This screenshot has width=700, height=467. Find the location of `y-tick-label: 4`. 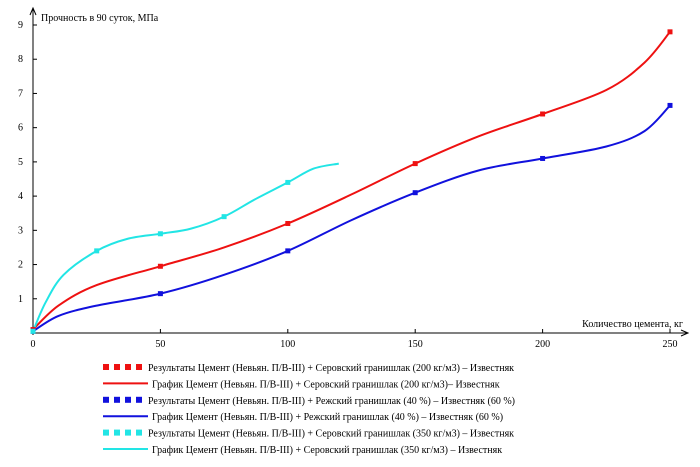

y-tick-label: 4 is located at coordinates (20, 196).